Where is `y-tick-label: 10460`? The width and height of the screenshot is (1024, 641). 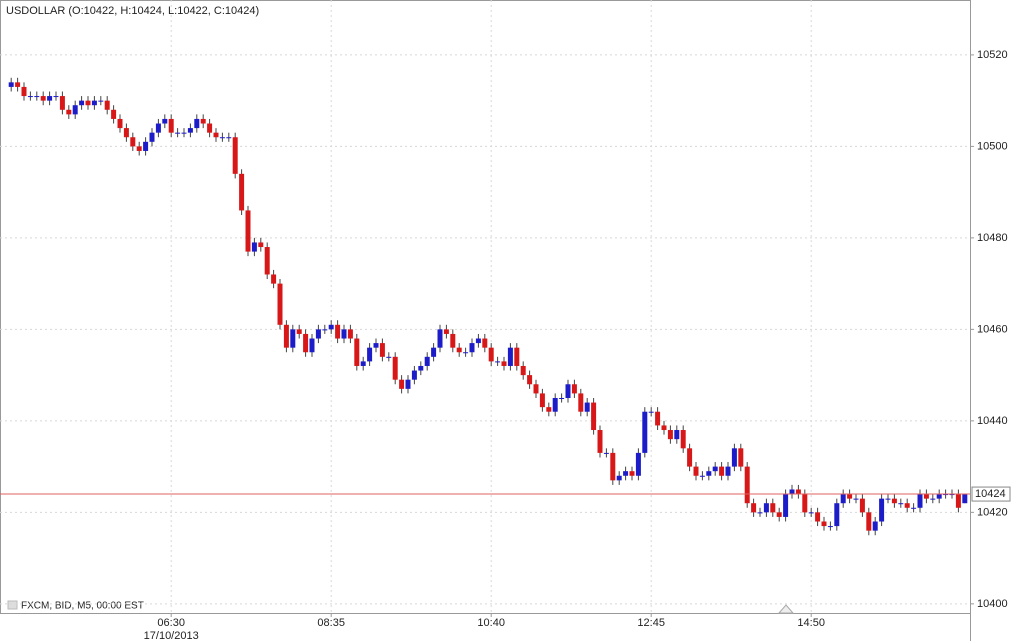 y-tick-label: 10460 is located at coordinates (992, 329).